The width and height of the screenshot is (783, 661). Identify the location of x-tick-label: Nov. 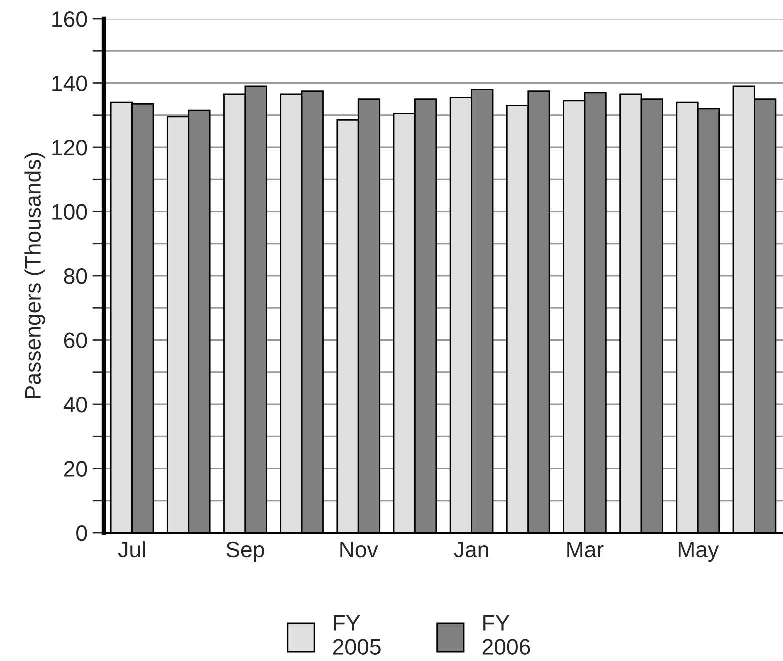
(359, 550).